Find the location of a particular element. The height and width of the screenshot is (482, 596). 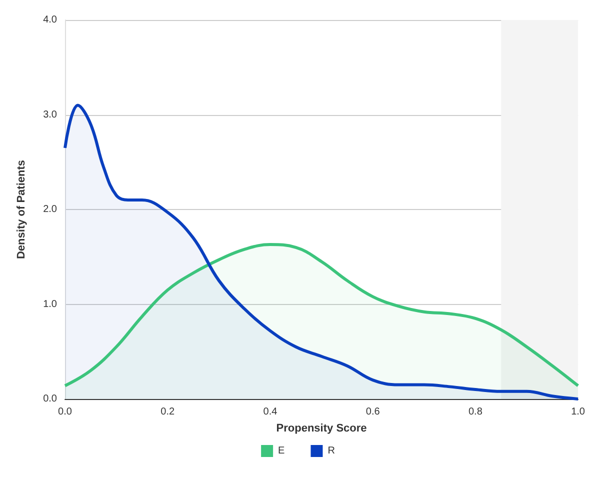

x-tick-label: 0.6 is located at coordinates (373, 412).